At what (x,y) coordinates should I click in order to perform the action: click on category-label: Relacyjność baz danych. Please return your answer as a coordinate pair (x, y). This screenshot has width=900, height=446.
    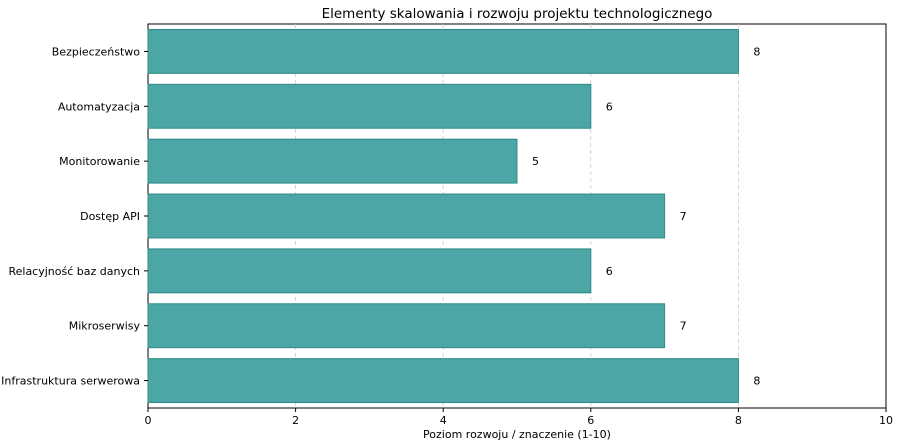
    Looking at the image, I should click on (74, 271).